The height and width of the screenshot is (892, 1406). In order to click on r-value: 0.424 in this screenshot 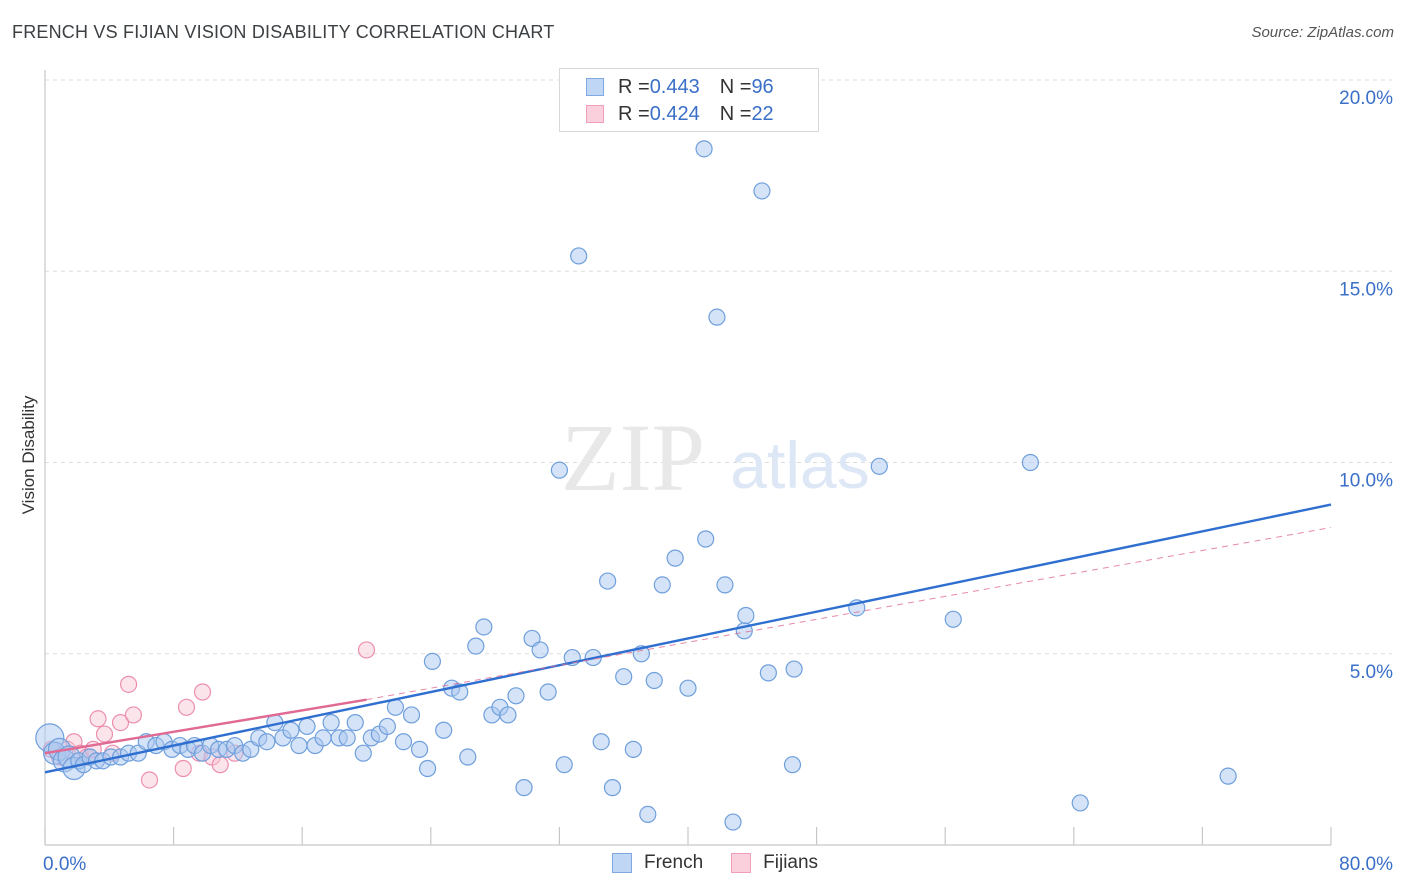, I will do `click(674, 113)`.